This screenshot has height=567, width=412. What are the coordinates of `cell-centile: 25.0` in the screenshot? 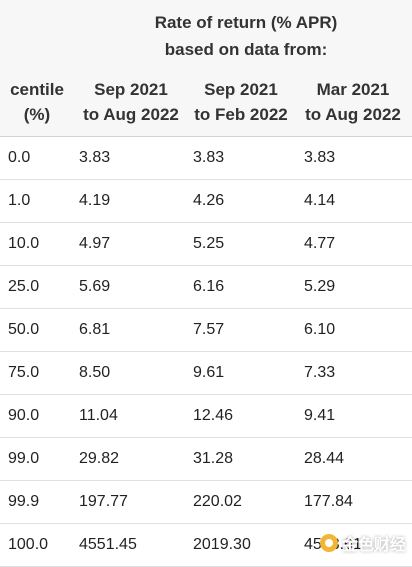 It's located at (24, 286).